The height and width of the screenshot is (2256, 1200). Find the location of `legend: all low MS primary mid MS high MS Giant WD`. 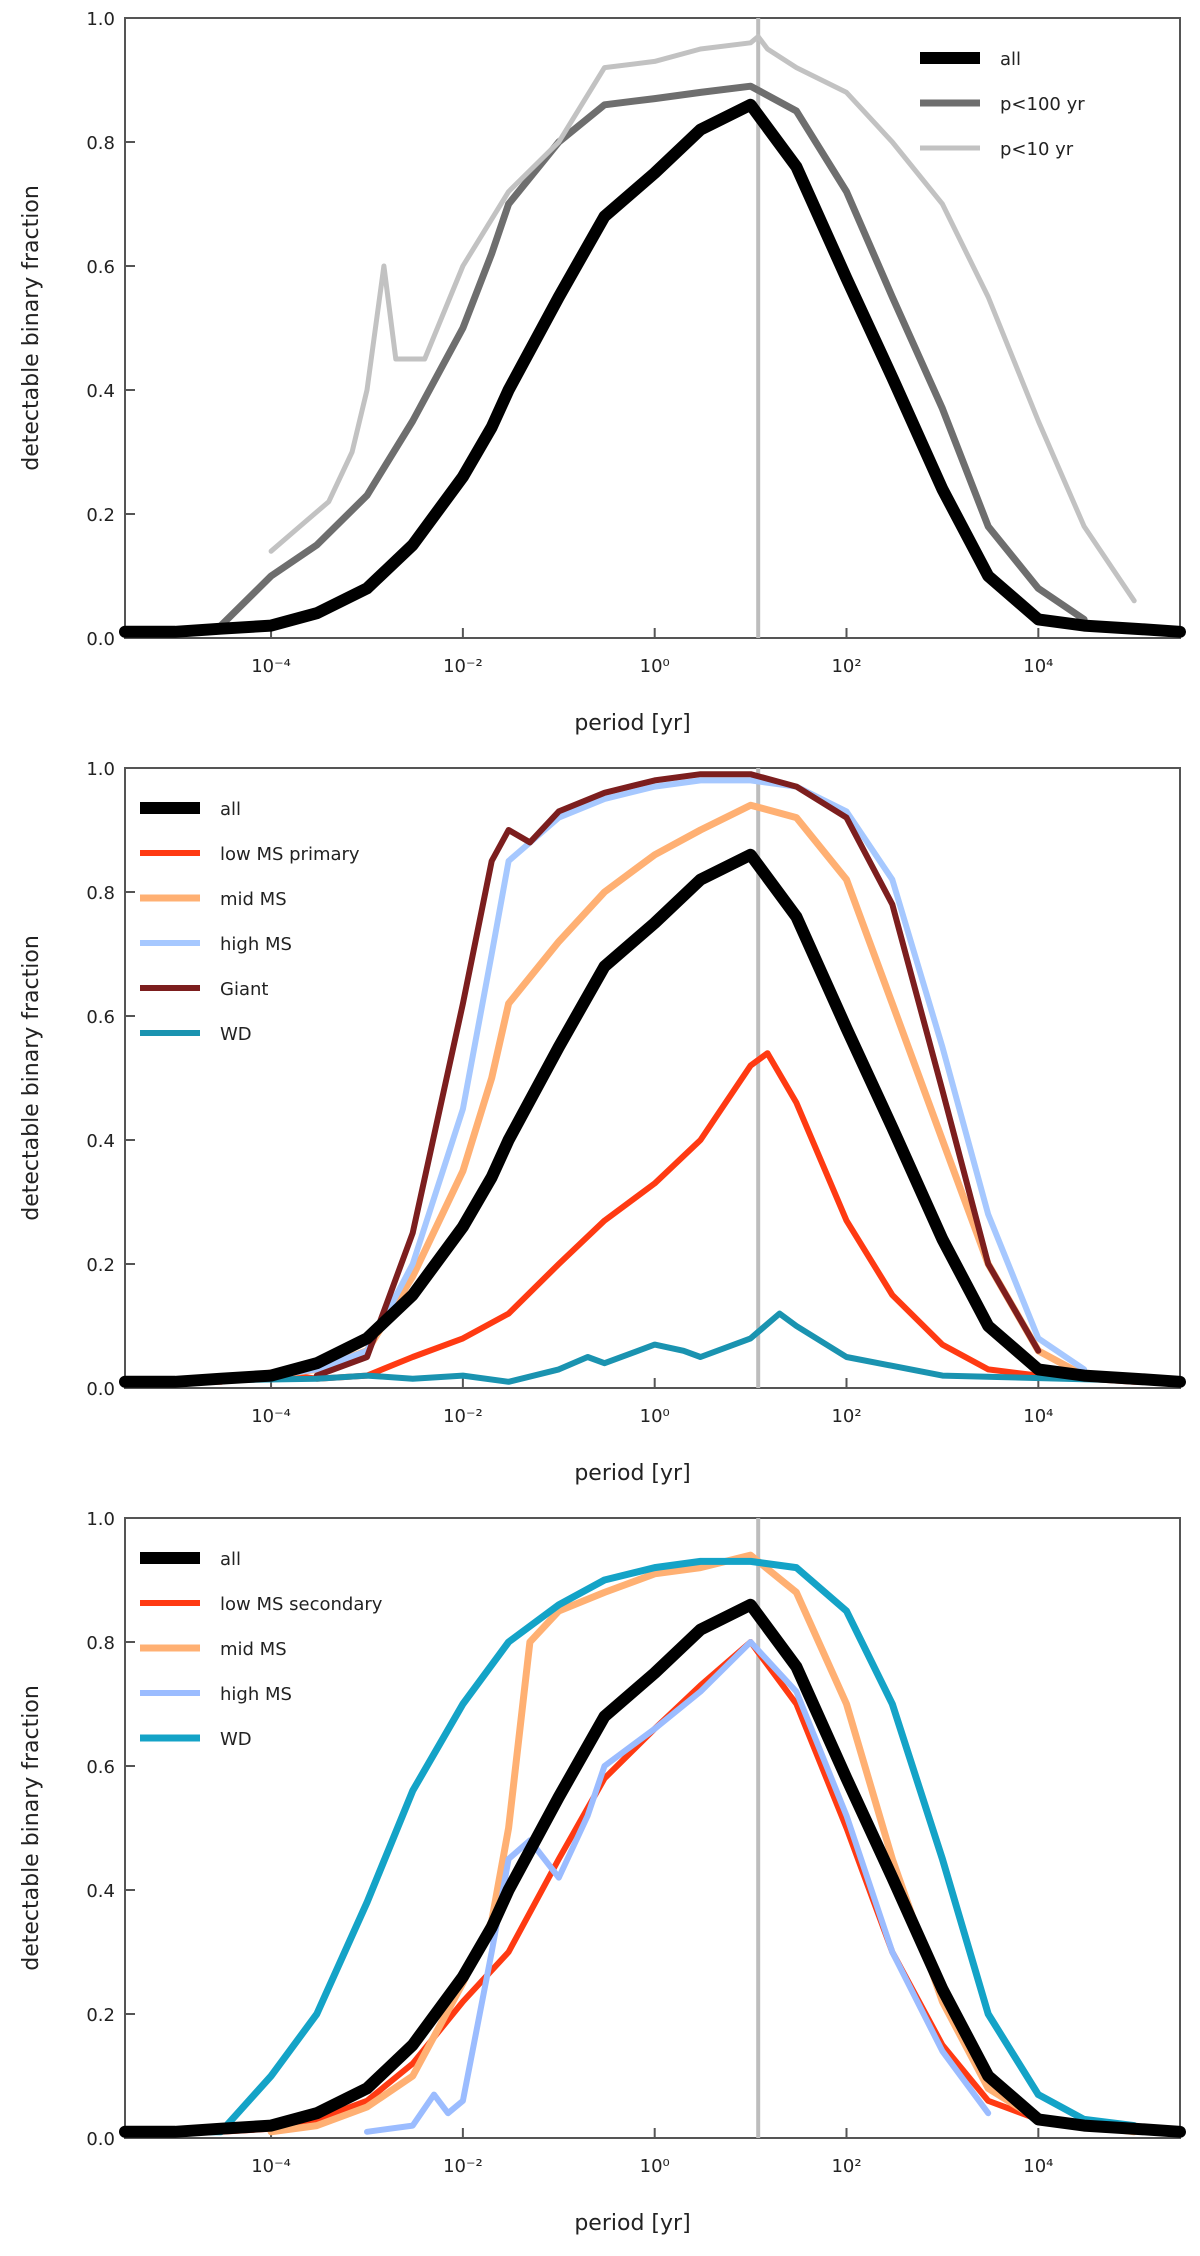

legend: all low MS primary mid MS high MS Giant WD is located at coordinates (250, 922).